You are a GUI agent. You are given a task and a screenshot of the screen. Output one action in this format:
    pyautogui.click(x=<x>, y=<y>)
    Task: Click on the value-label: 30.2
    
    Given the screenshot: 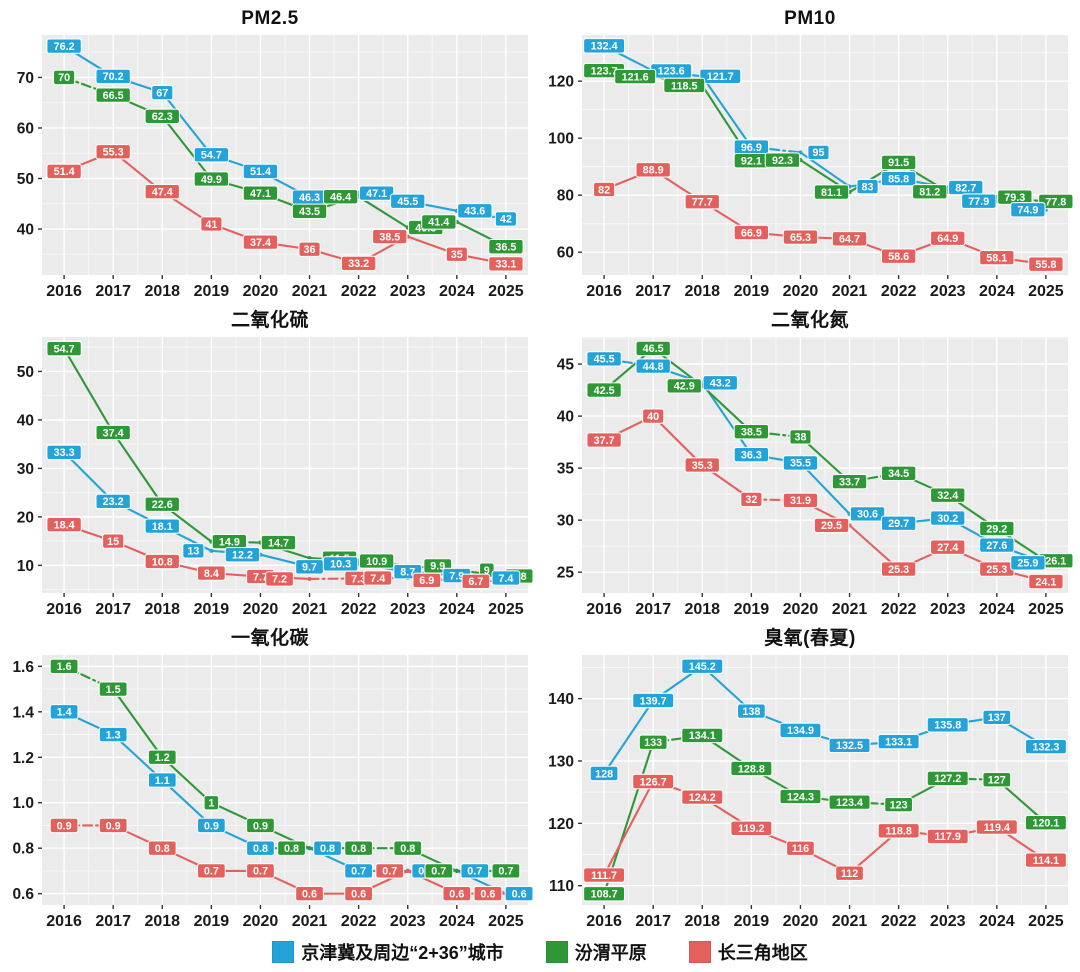 What is the action you would take?
    pyautogui.click(x=947, y=519)
    